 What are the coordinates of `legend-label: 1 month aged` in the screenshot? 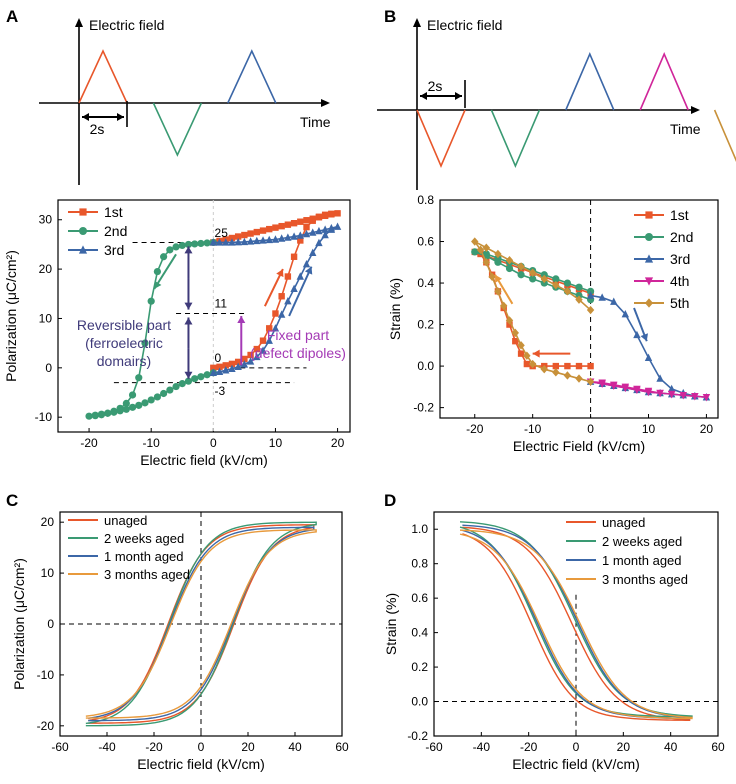 It's located at (642, 560).